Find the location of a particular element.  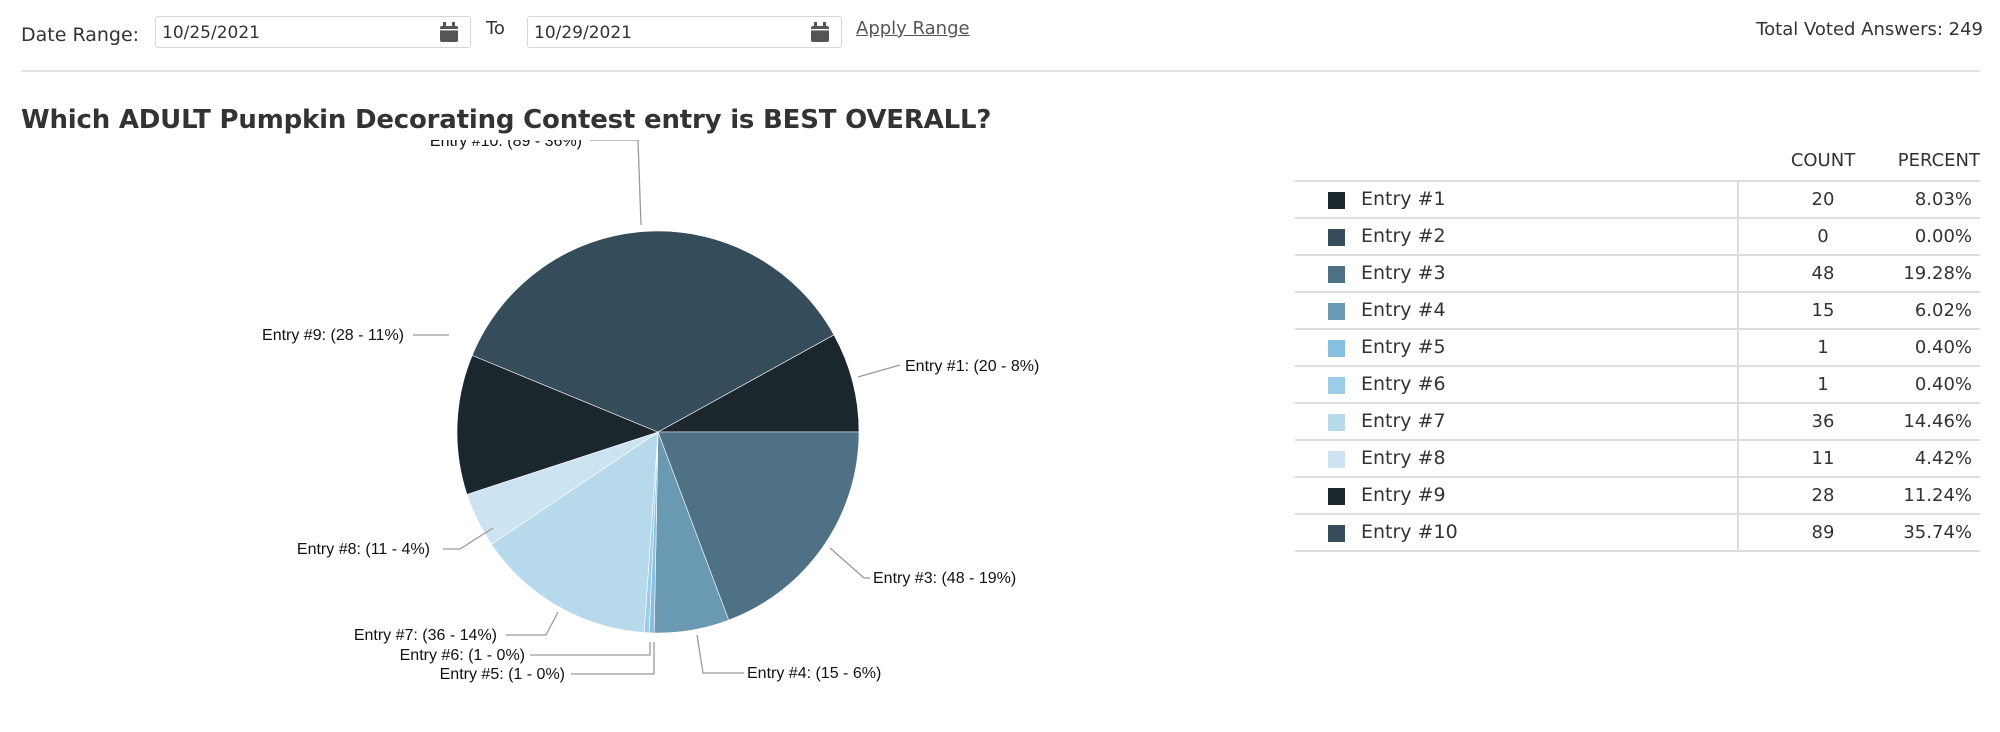

slice-label: Entry #6: (1 - 0%) is located at coordinates (462, 655).